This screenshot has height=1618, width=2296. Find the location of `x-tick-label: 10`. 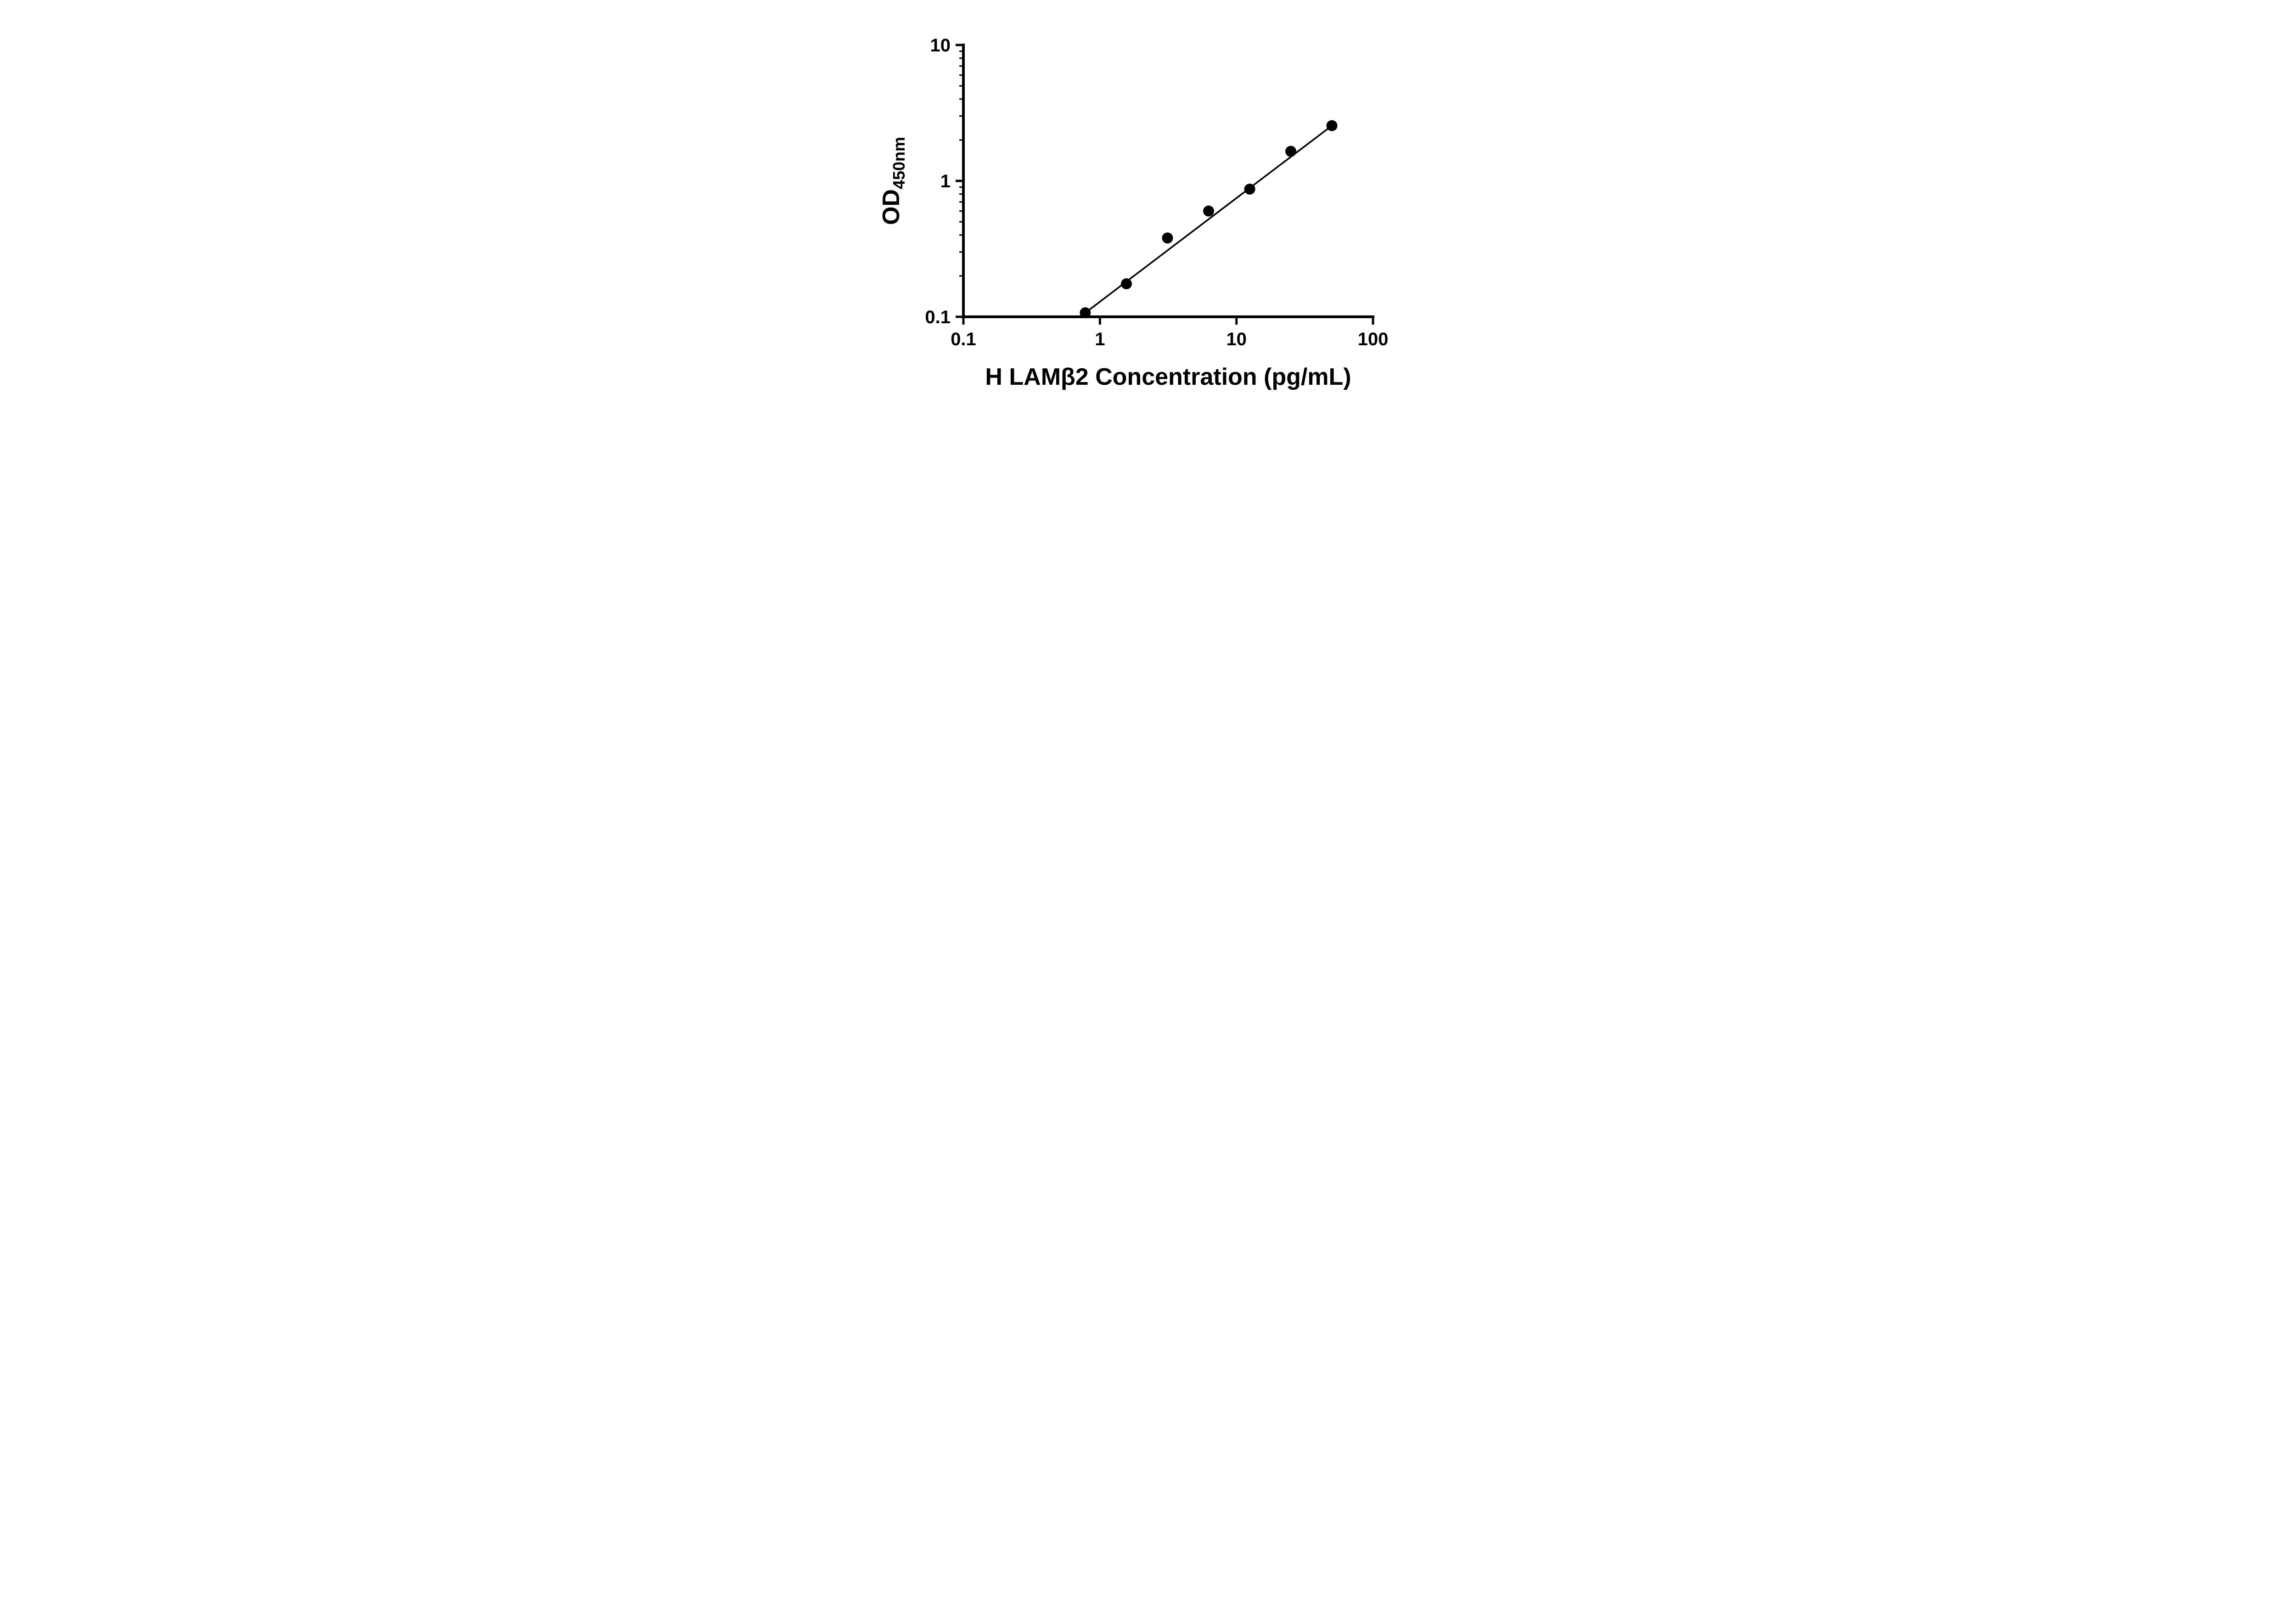

x-tick-label: 10 is located at coordinates (1236, 339).